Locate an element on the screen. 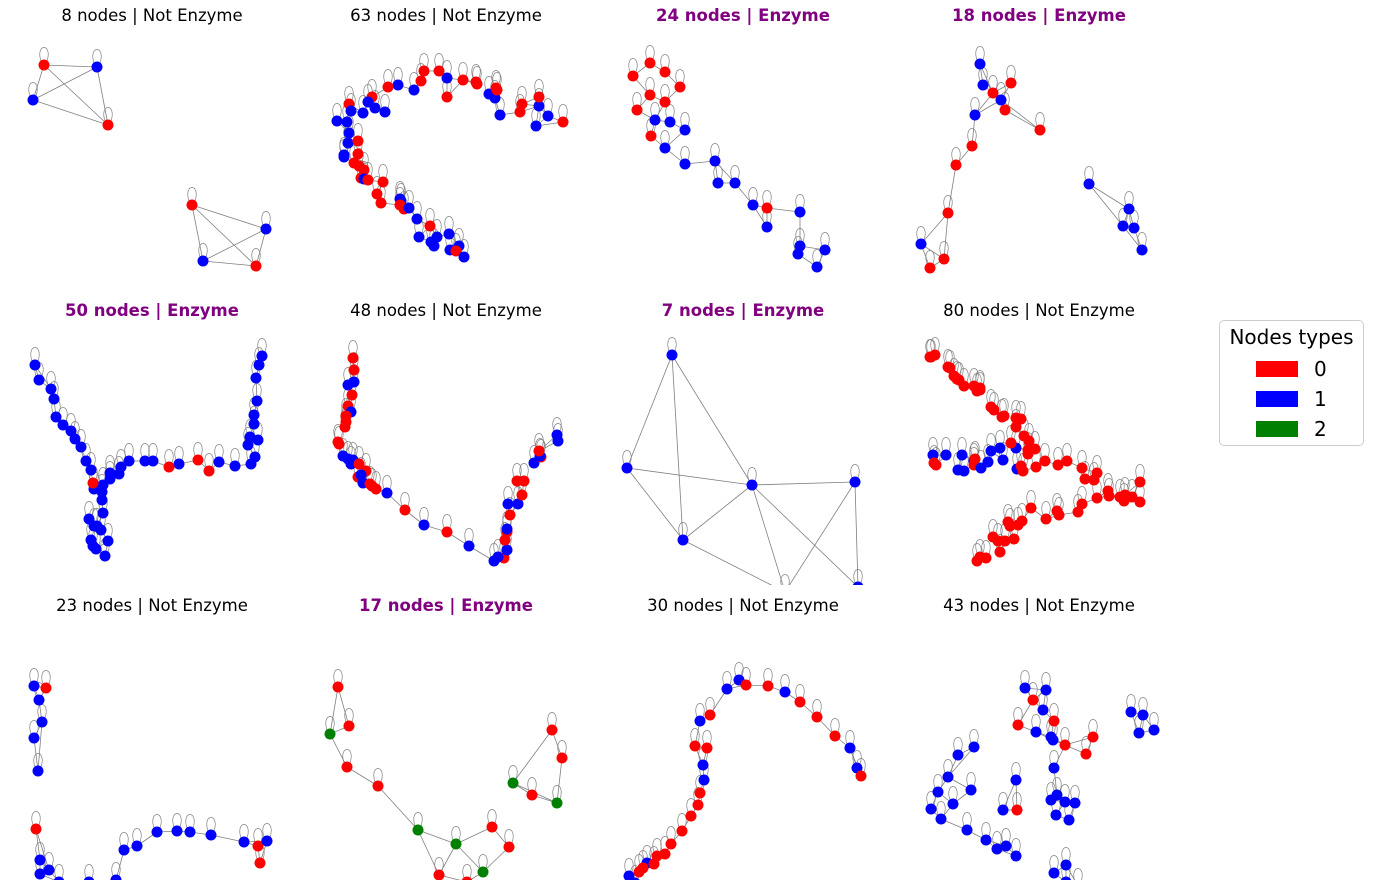 The image size is (1374, 889). graph-drawing is located at coordinates (1031, 160).